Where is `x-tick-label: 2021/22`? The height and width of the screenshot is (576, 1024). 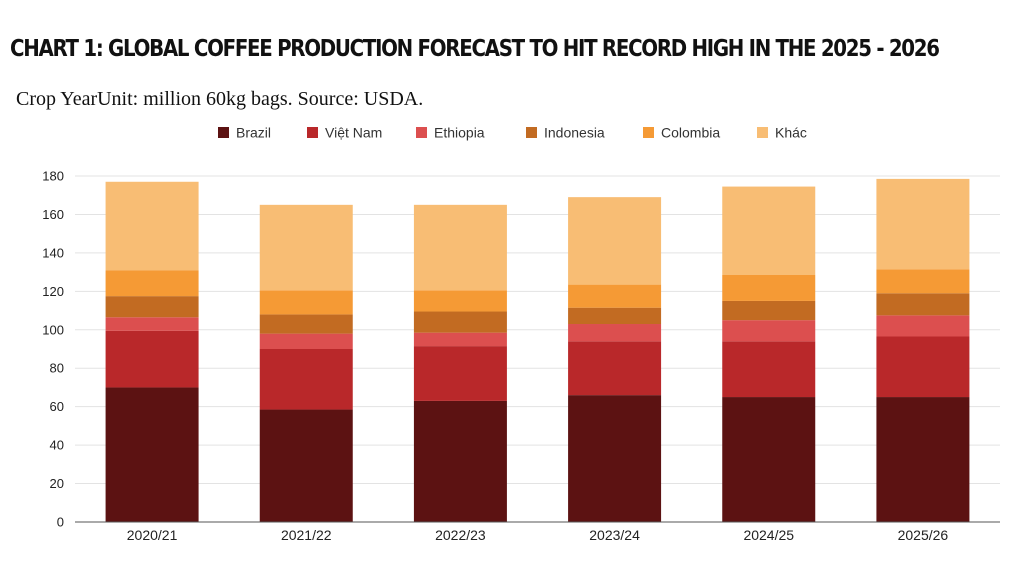 x-tick-label: 2021/22 is located at coordinates (306, 535).